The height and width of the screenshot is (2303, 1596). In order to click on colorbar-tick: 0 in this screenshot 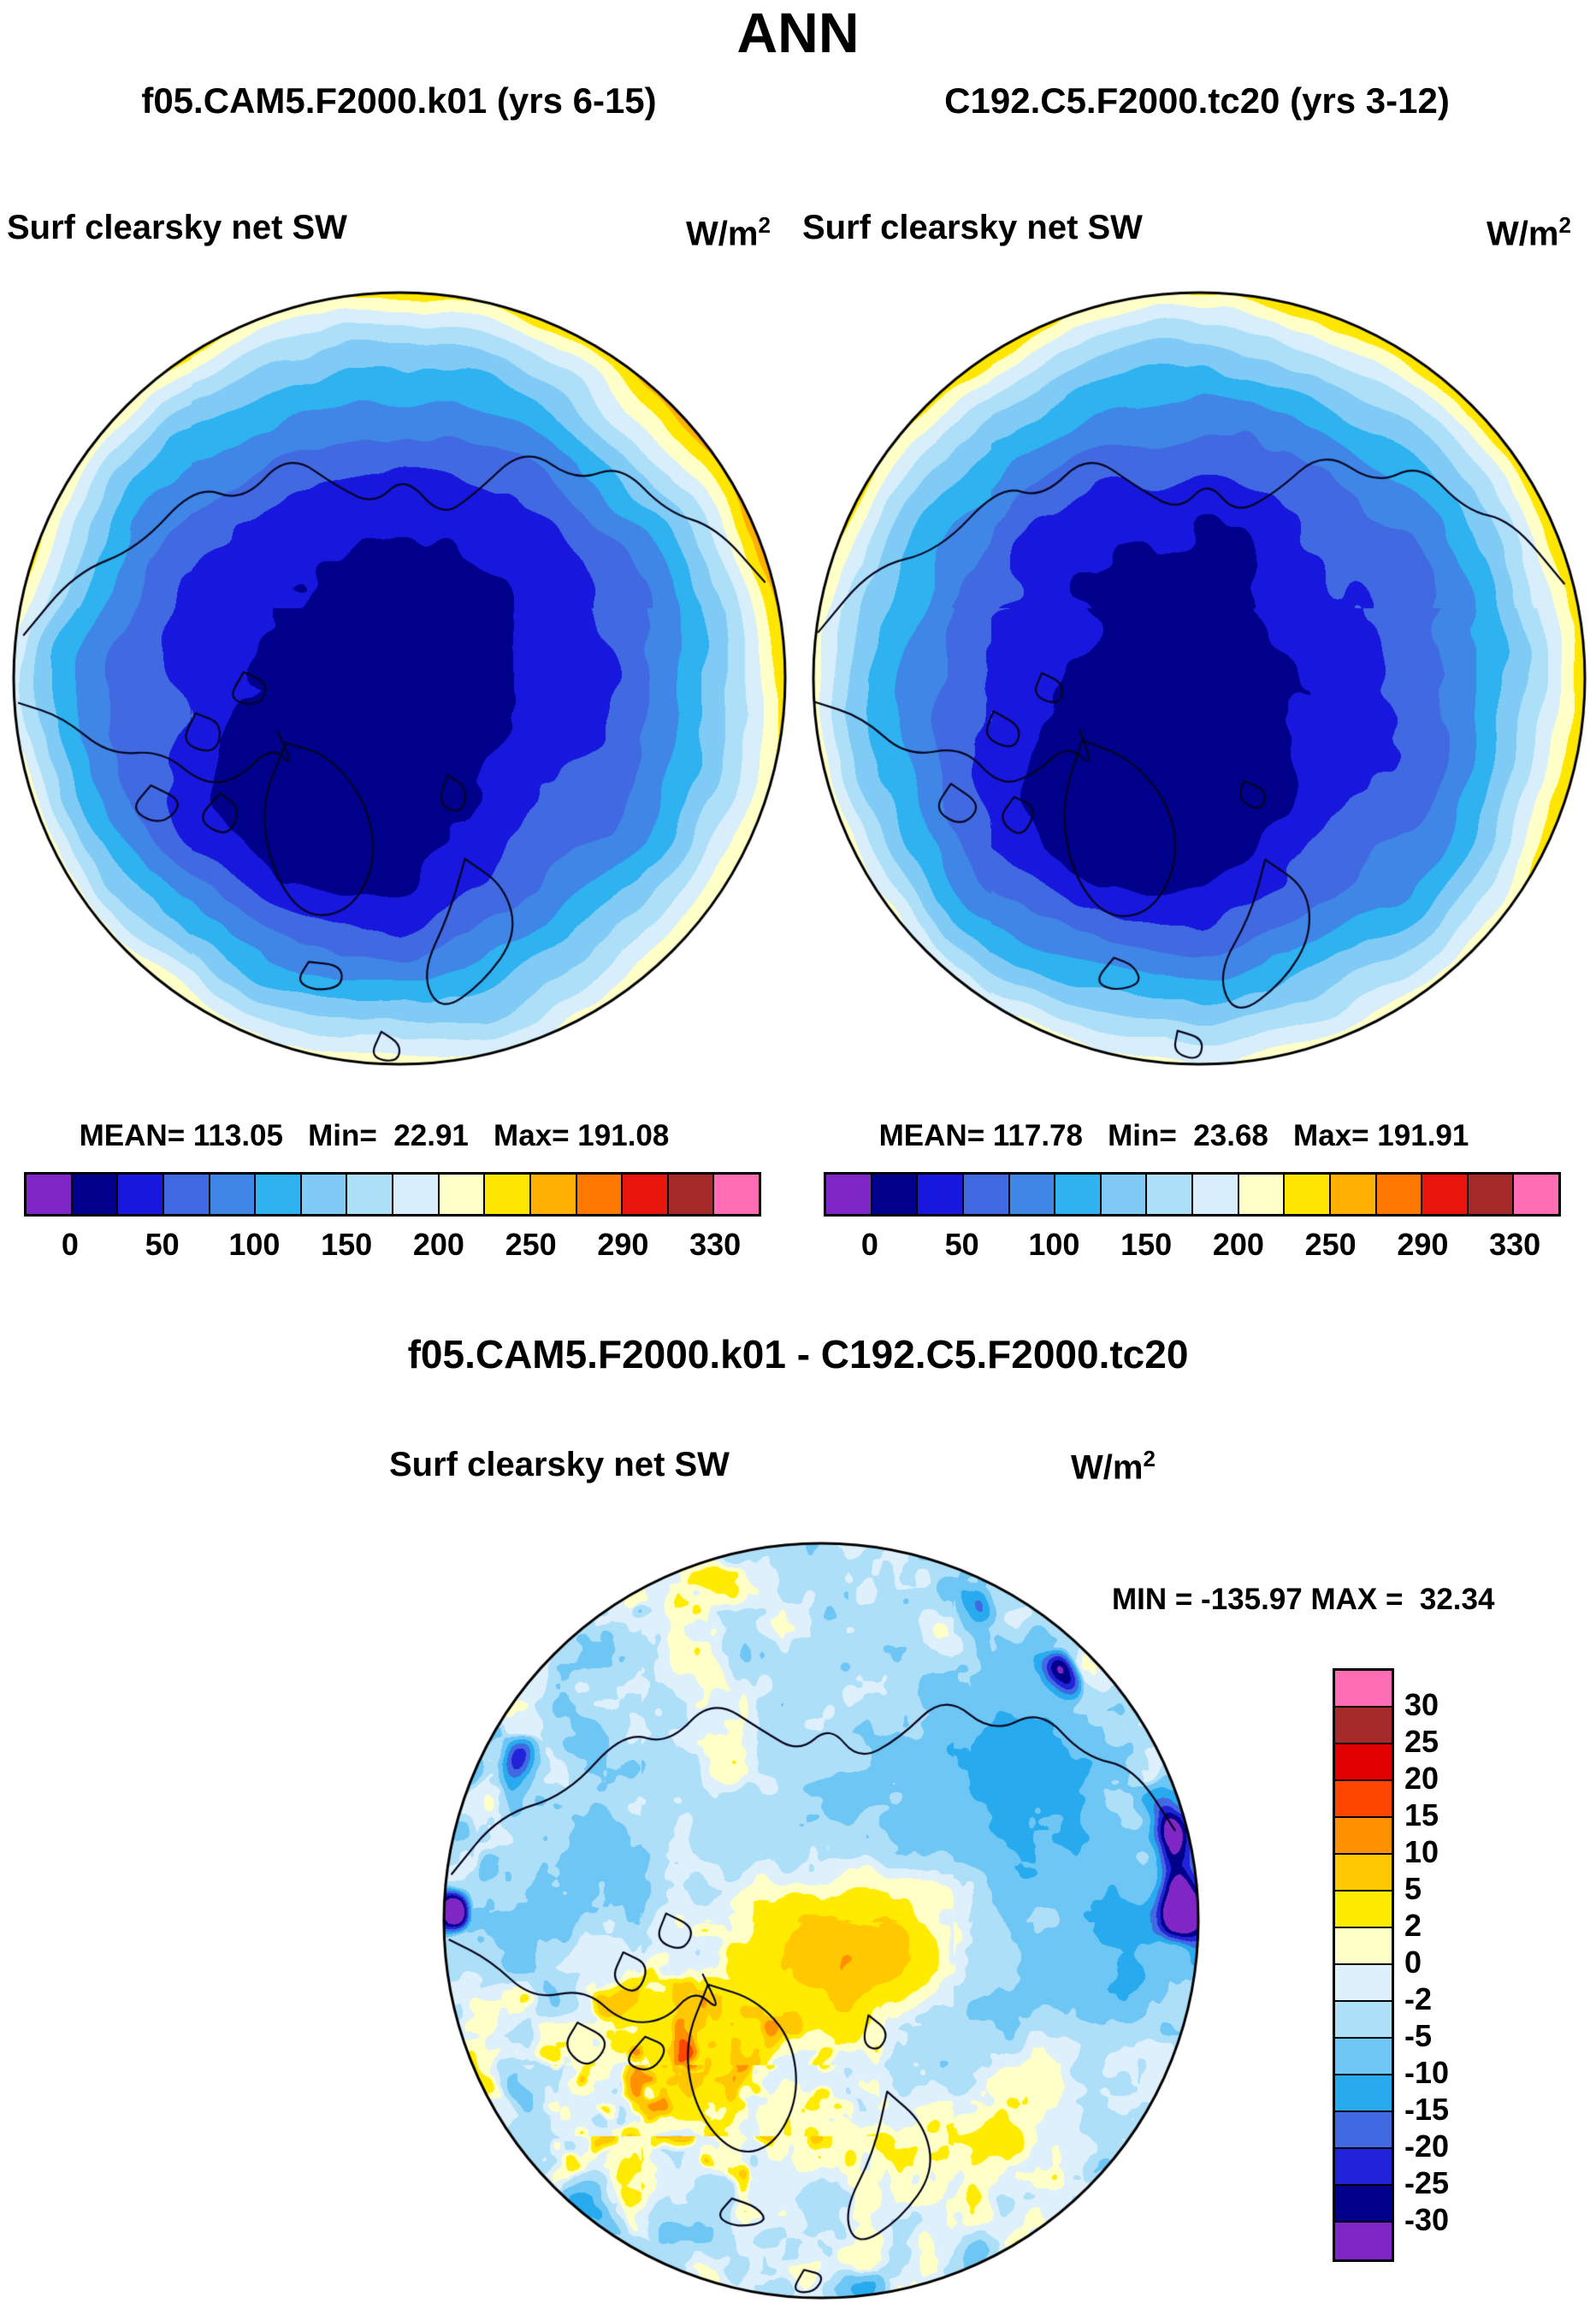, I will do `click(869, 1244)`.